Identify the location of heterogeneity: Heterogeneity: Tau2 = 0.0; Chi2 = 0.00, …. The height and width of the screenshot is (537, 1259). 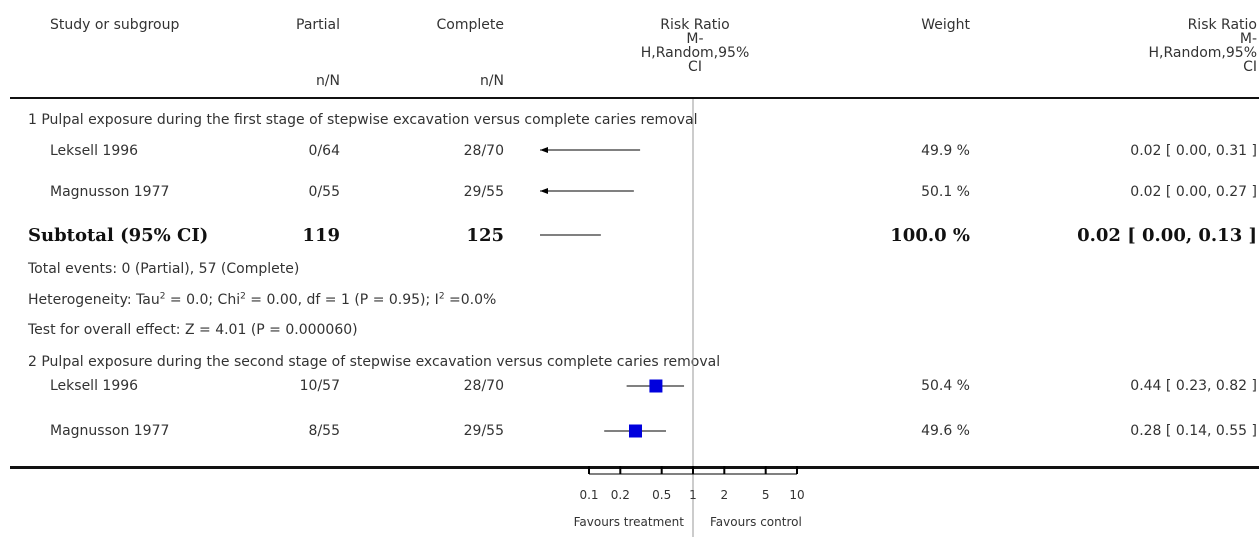
(262, 300).